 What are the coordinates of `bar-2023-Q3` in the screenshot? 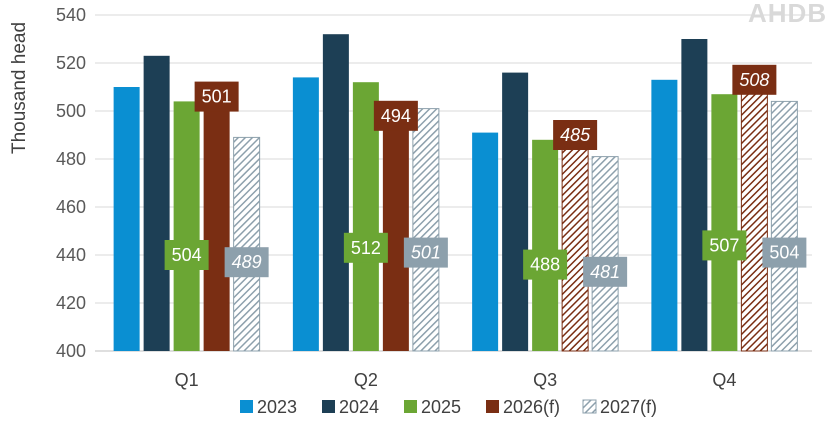 It's located at (485, 241).